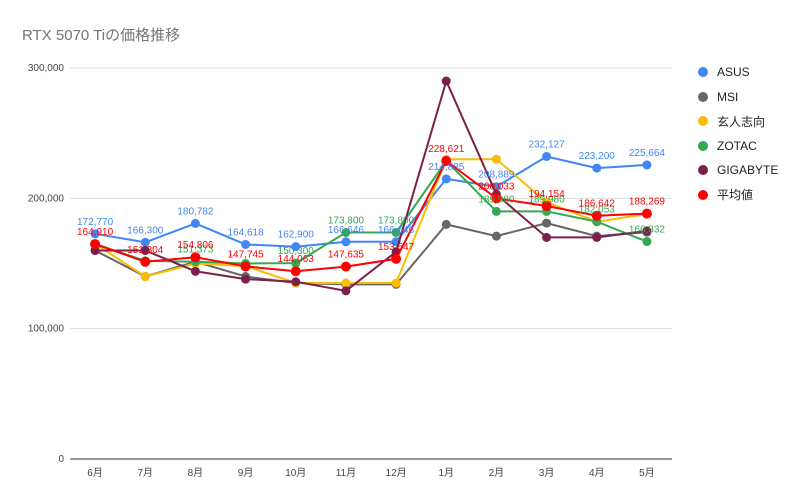  I want to click on y-tick-label: 100,000, so click(46, 329).